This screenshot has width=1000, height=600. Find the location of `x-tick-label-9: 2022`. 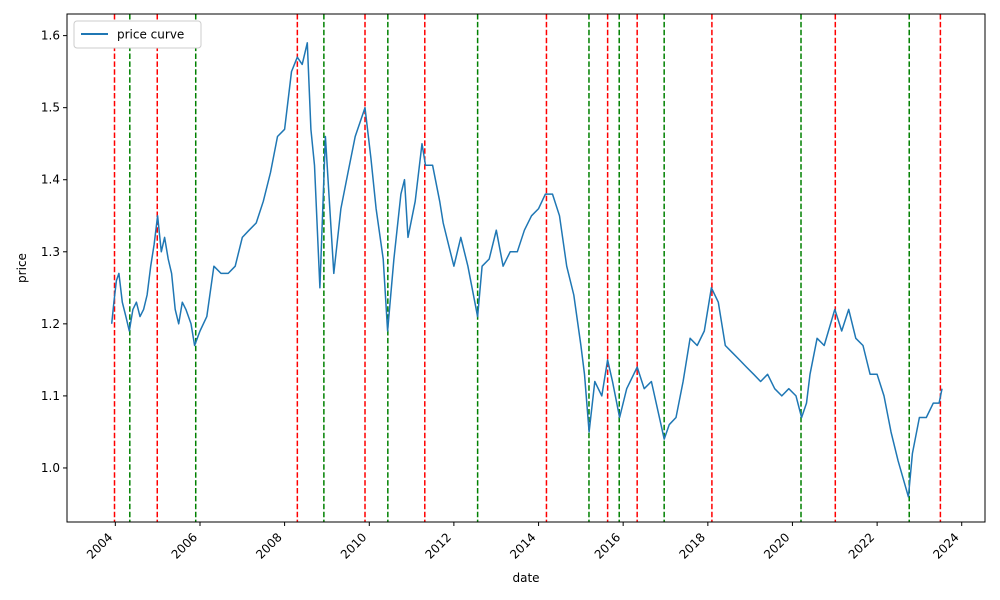

x-tick-label-9: 2022 is located at coordinates (861, 545).